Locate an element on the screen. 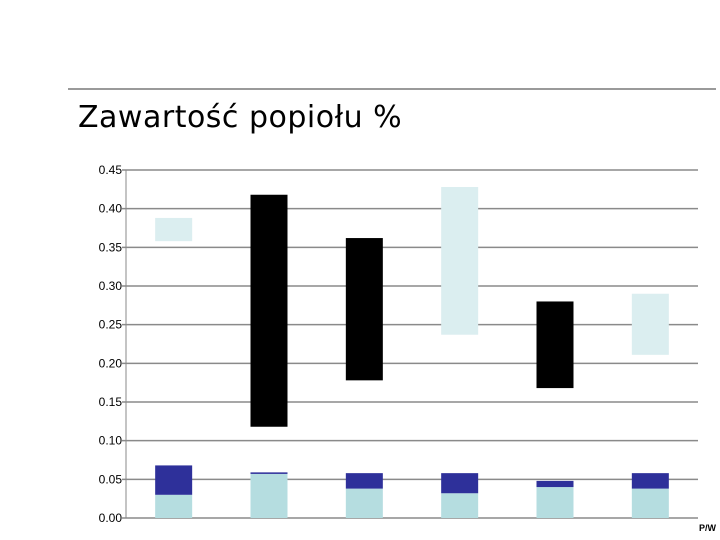 This screenshot has width=720, height=540. y-tick-label: 0.15 is located at coordinates (111, 402).